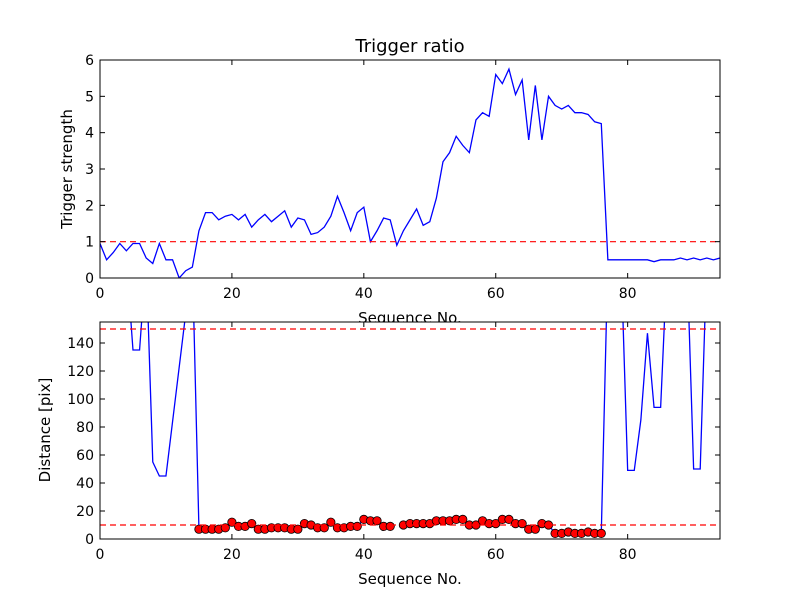 The width and height of the screenshot is (800, 600). What do you see at coordinates (89, 206) in the screenshot?
I see `y-tick-label: 2` at bounding box center [89, 206].